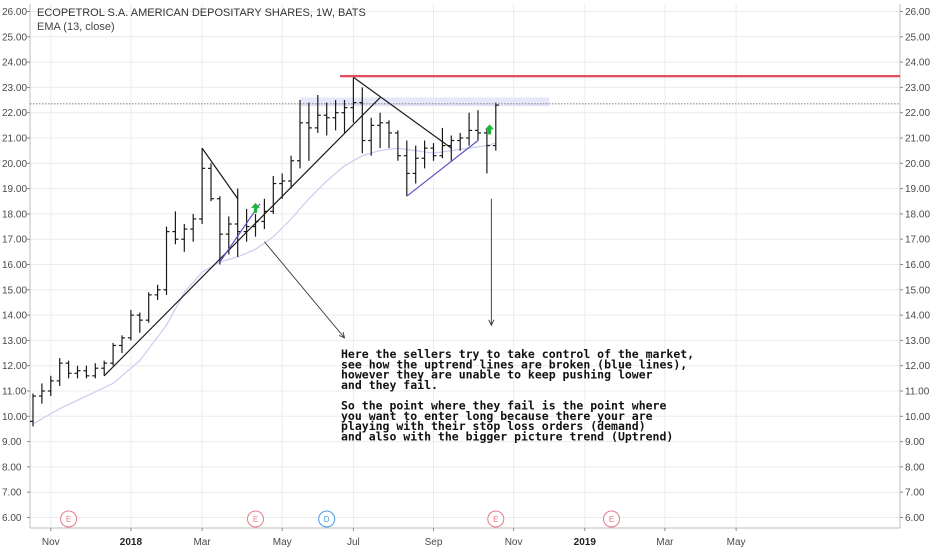 This screenshot has width=932, height=555. What do you see at coordinates (14, 113) in the screenshot?
I see `left-price-tick-label: 22.00` at bounding box center [14, 113].